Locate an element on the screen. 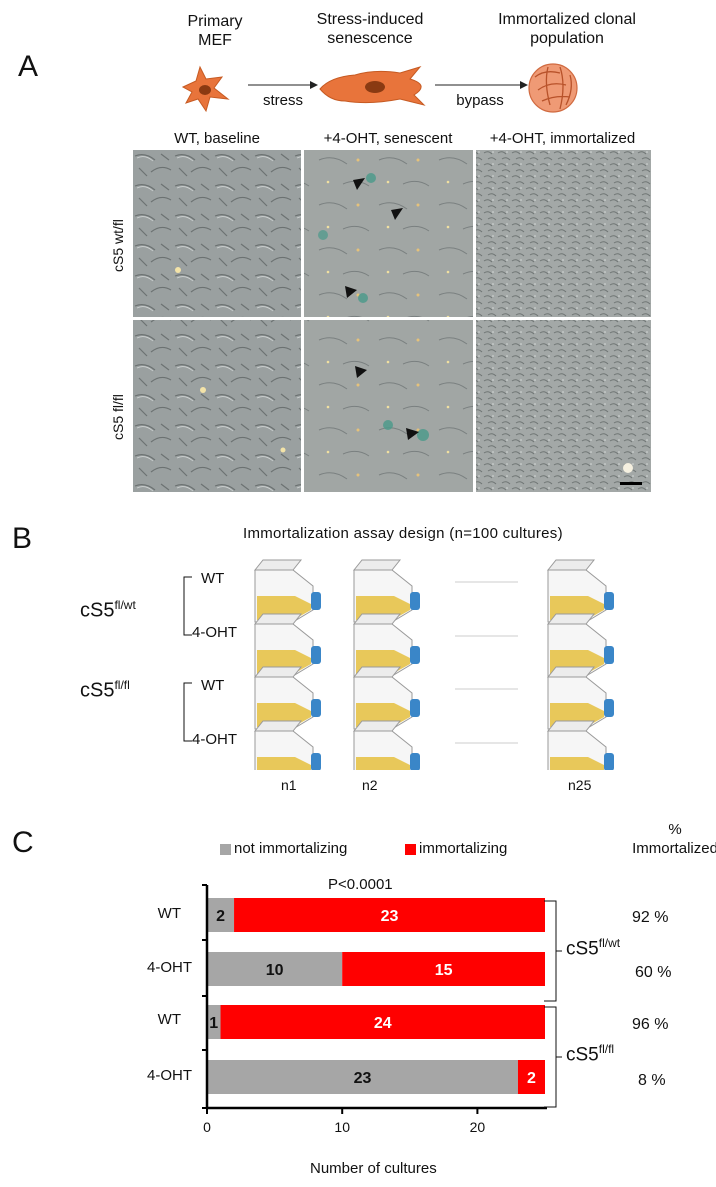 The width and height of the screenshot is (716, 1187). panel-c-letter: C is located at coordinates (23, 842).